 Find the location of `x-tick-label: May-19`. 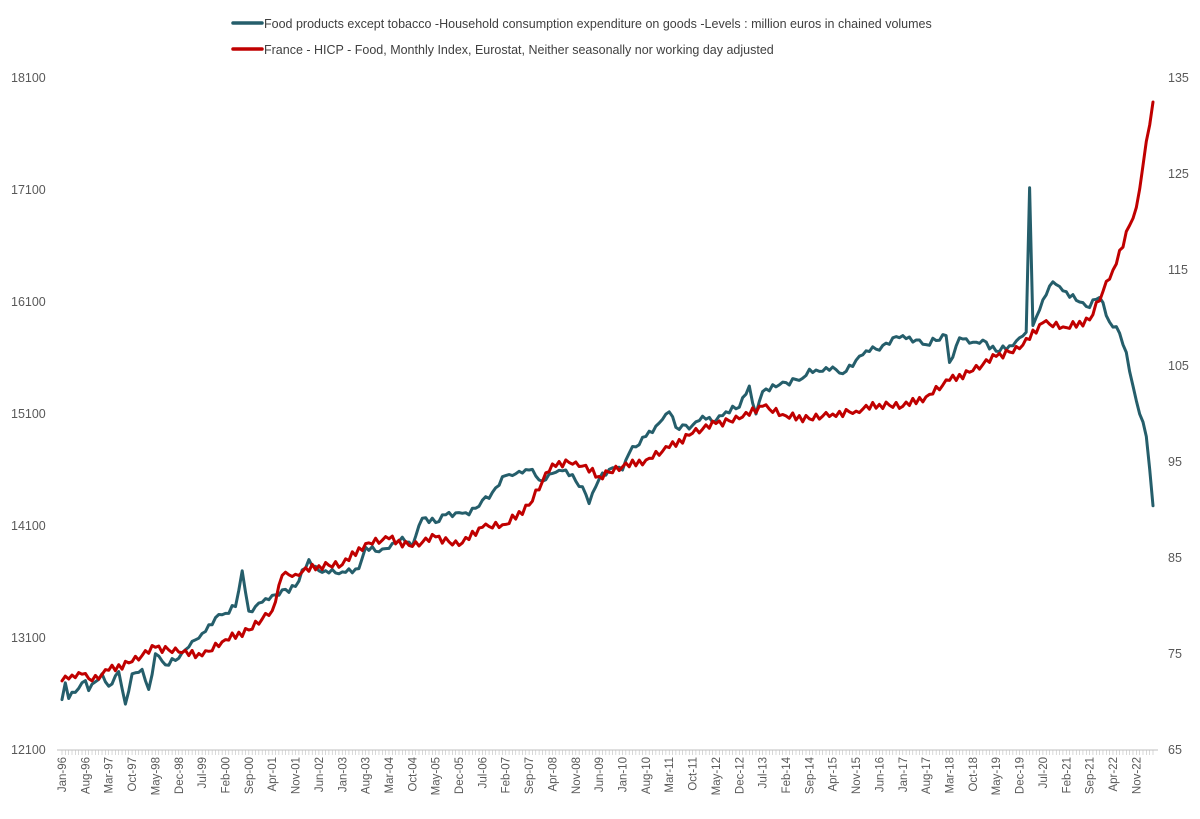

x-tick-label: May-19 is located at coordinates (997, 776).